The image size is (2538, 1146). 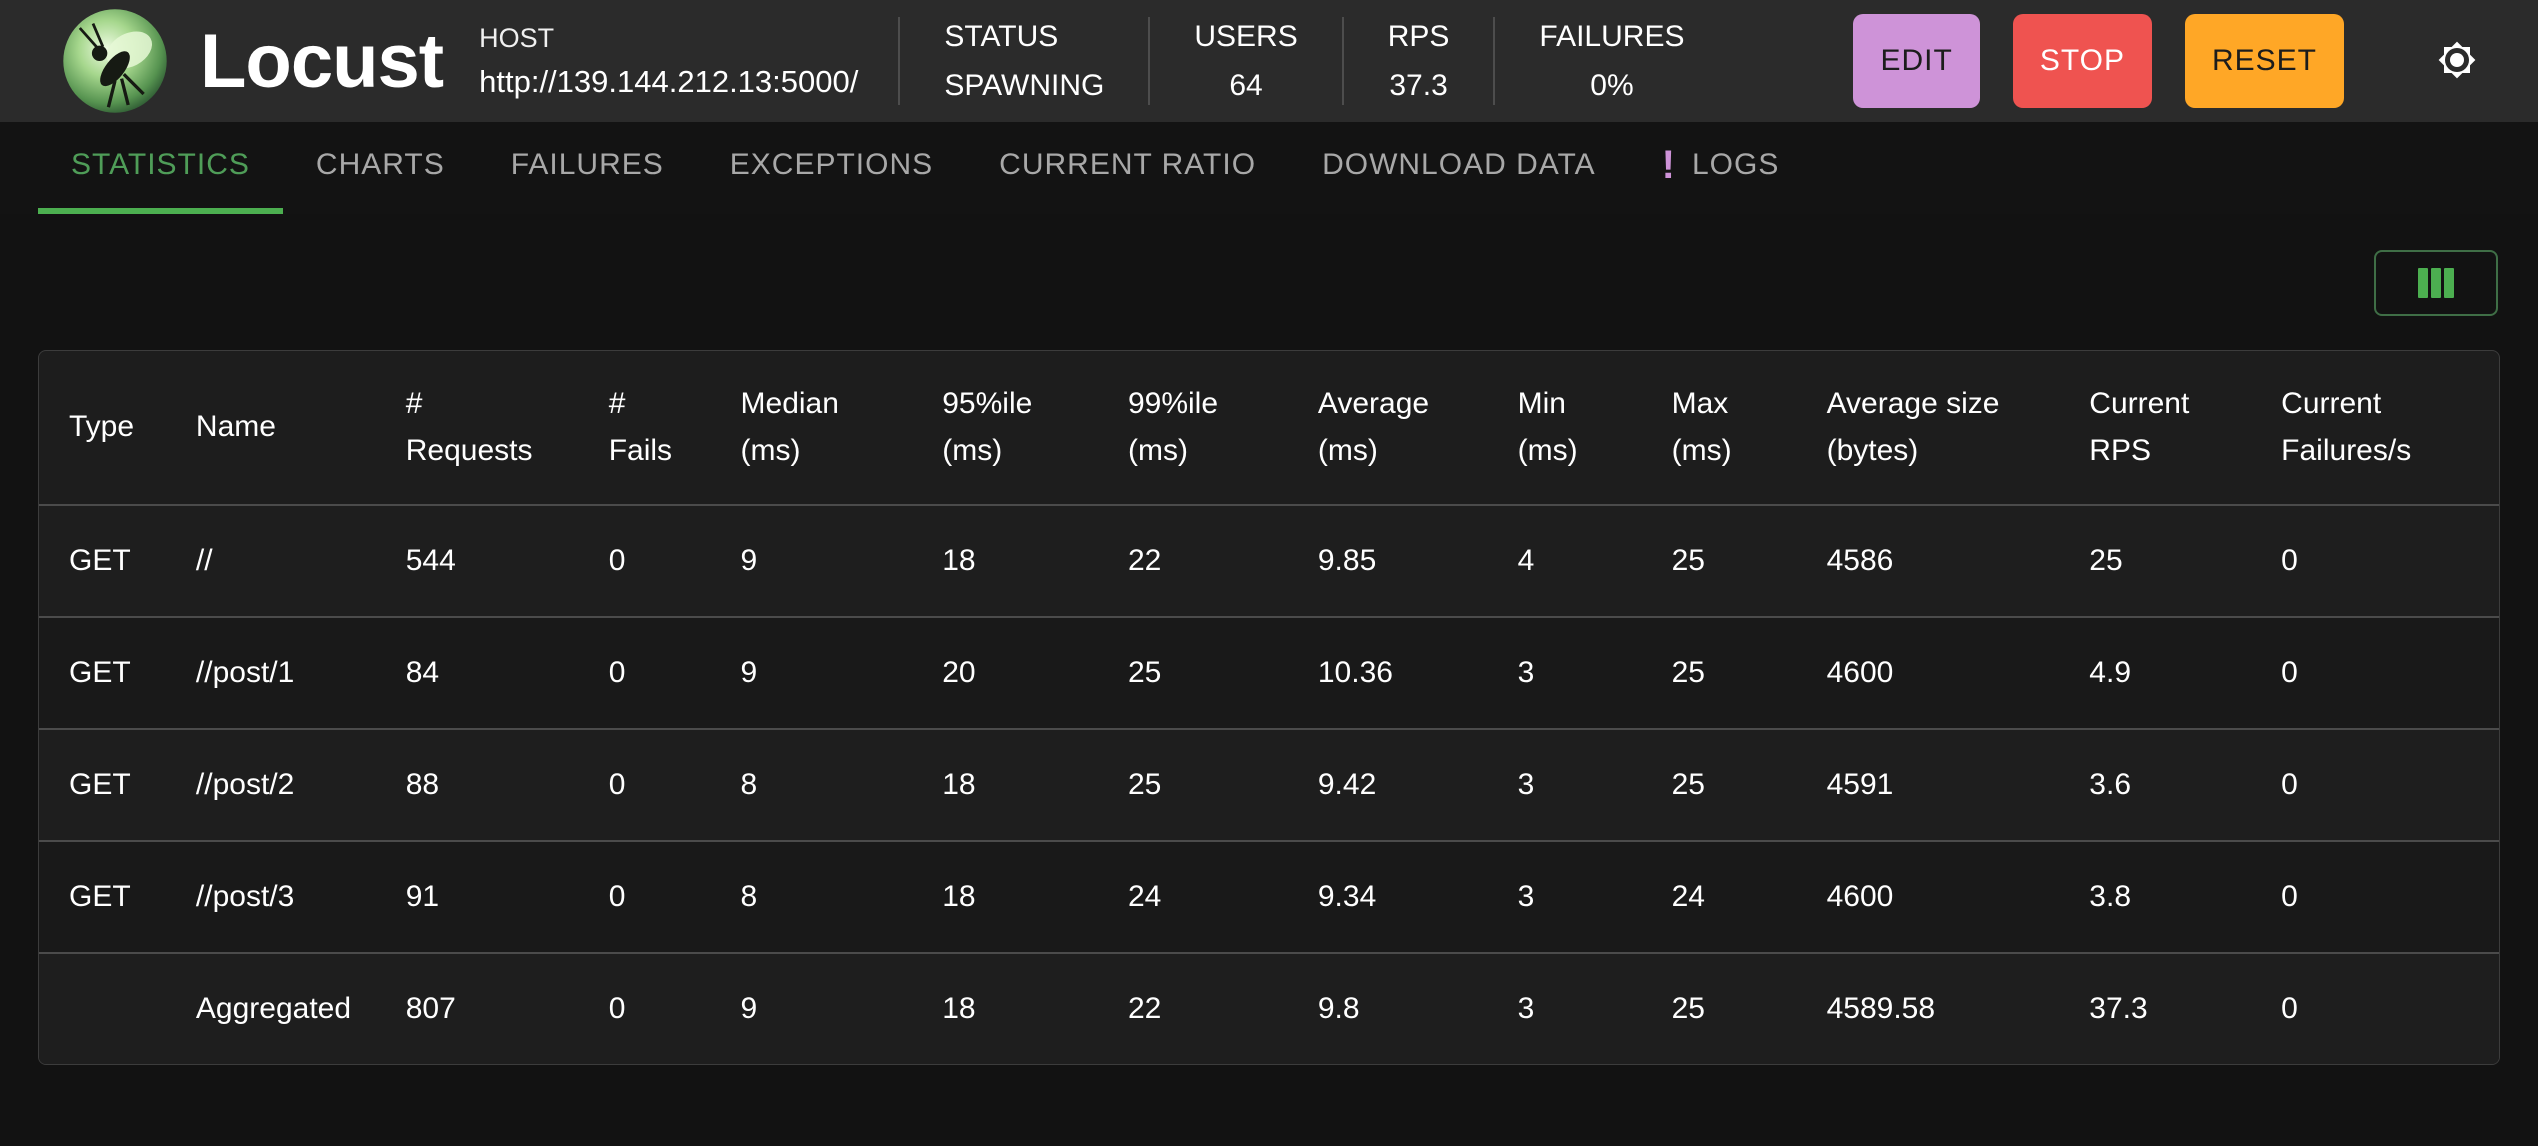 What do you see at coordinates (587, 164) in the screenshot?
I see `tab-failures: FAILURES` at bounding box center [587, 164].